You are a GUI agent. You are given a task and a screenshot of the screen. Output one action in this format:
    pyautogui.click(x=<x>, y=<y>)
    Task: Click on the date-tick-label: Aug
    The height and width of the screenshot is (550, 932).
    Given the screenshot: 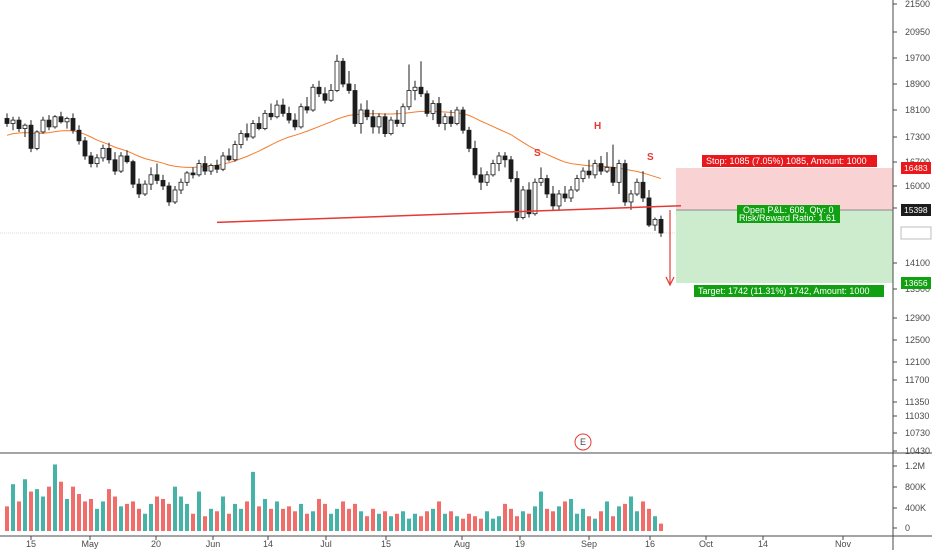 What is the action you would take?
    pyautogui.click(x=462, y=544)
    